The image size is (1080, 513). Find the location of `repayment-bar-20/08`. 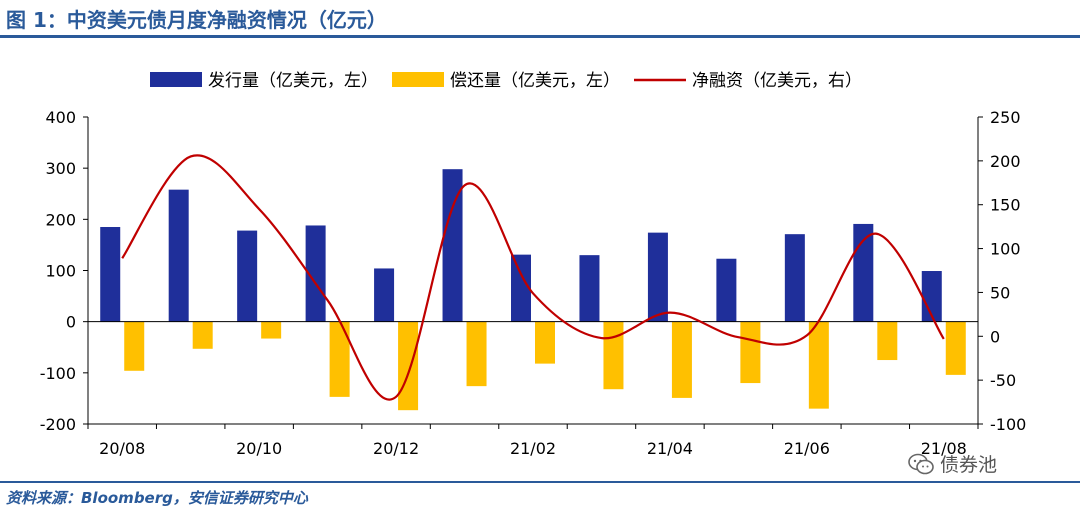

repayment-bar-20/08 is located at coordinates (134, 346).